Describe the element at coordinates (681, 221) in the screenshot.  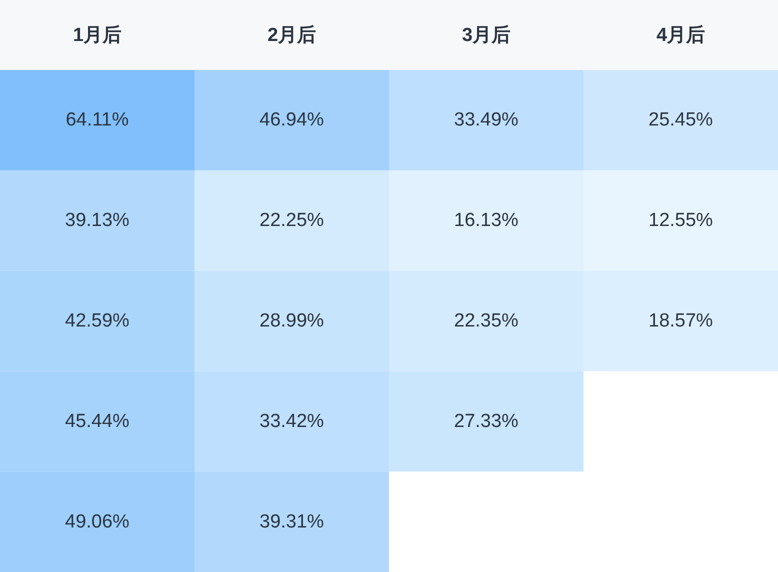
I see `data-label: 12.55%` at that location.